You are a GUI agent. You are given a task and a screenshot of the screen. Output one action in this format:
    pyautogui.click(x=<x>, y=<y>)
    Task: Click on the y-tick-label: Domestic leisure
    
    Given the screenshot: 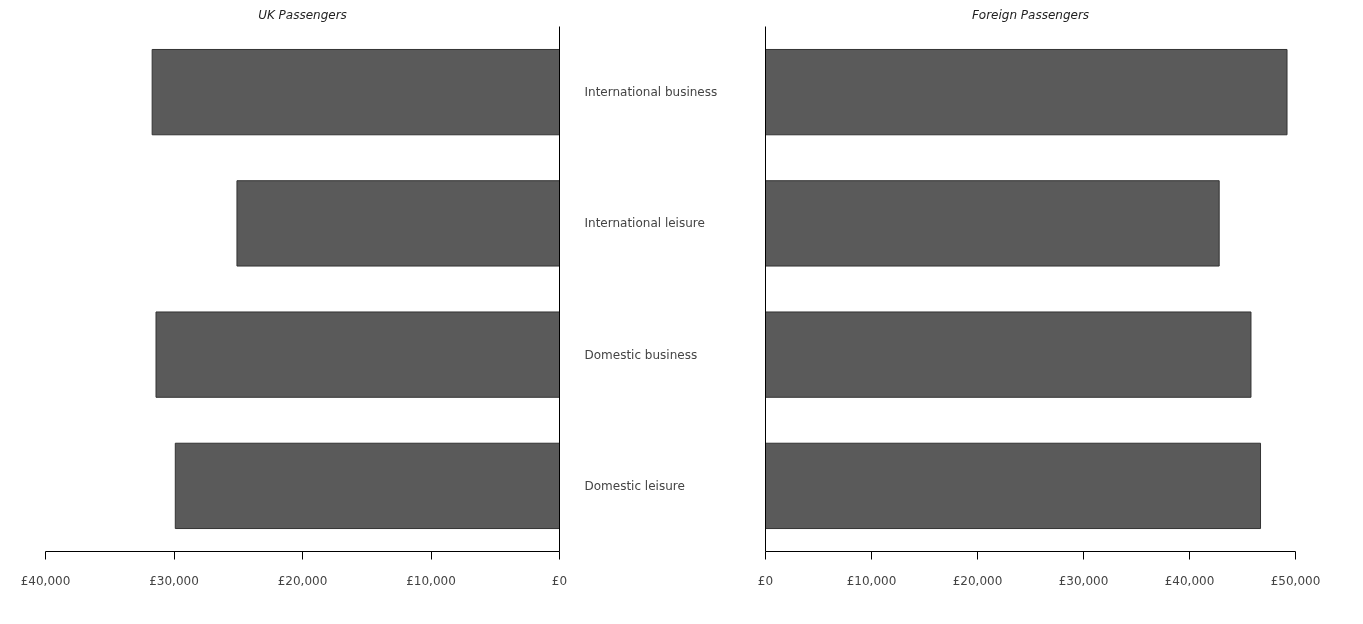 What is the action you would take?
    pyautogui.click(x=634, y=485)
    